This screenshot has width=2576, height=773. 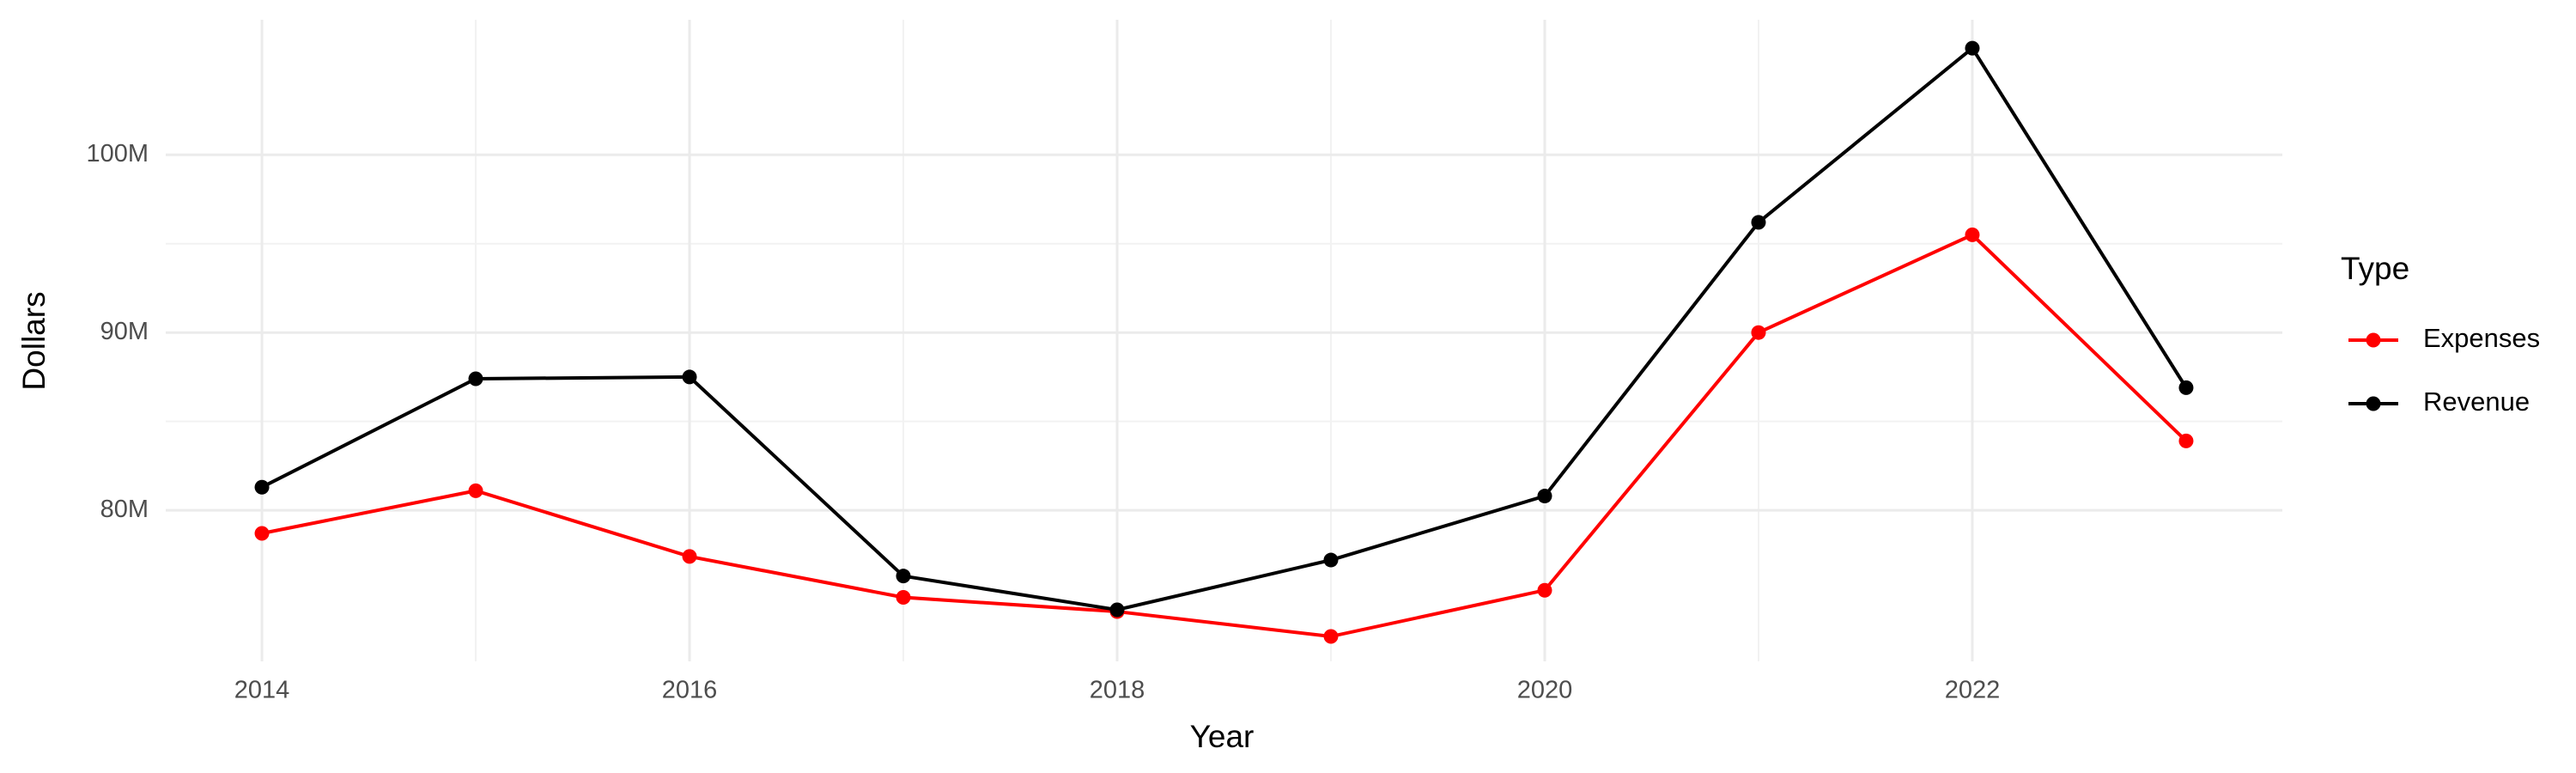 What do you see at coordinates (34, 340) in the screenshot?
I see `y-axis-title: Dollars` at bounding box center [34, 340].